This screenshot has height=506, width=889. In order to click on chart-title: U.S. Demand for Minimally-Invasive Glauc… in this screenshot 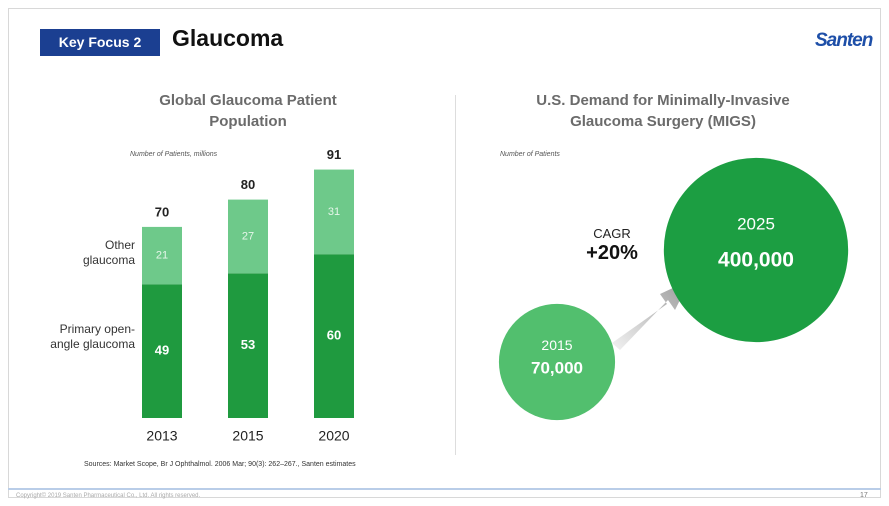, I will do `click(663, 111)`.